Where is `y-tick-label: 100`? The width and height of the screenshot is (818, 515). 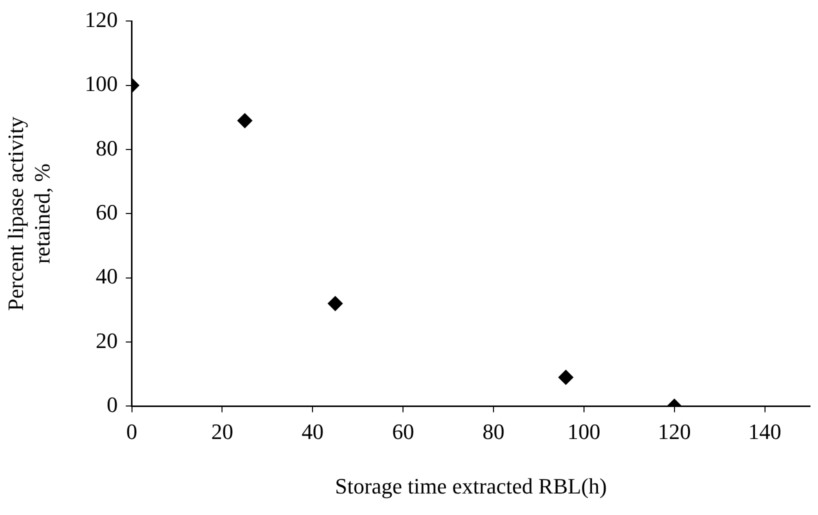
y-tick-label: 100 is located at coordinates (101, 83).